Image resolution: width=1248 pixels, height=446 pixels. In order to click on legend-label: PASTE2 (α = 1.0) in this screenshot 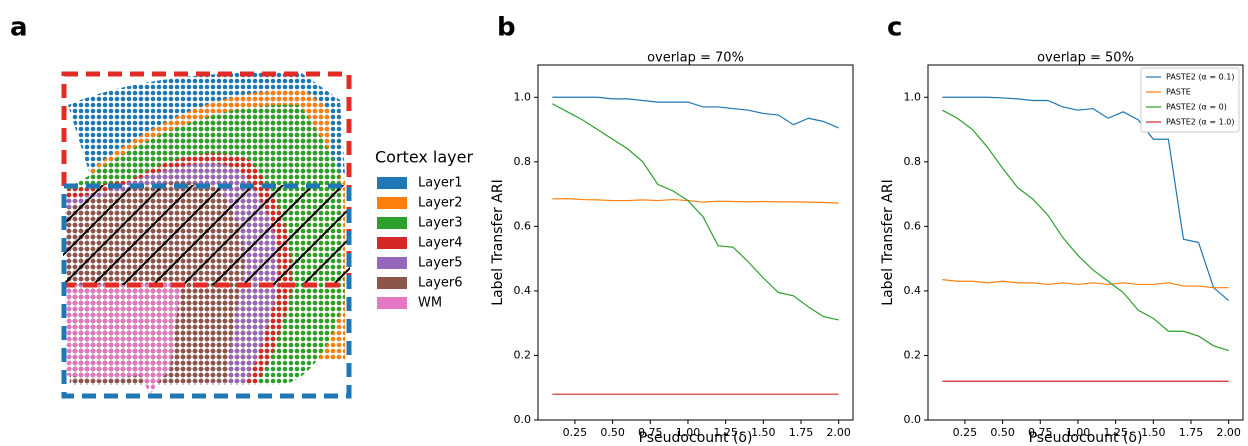, I will do `click(1200, 122)`.